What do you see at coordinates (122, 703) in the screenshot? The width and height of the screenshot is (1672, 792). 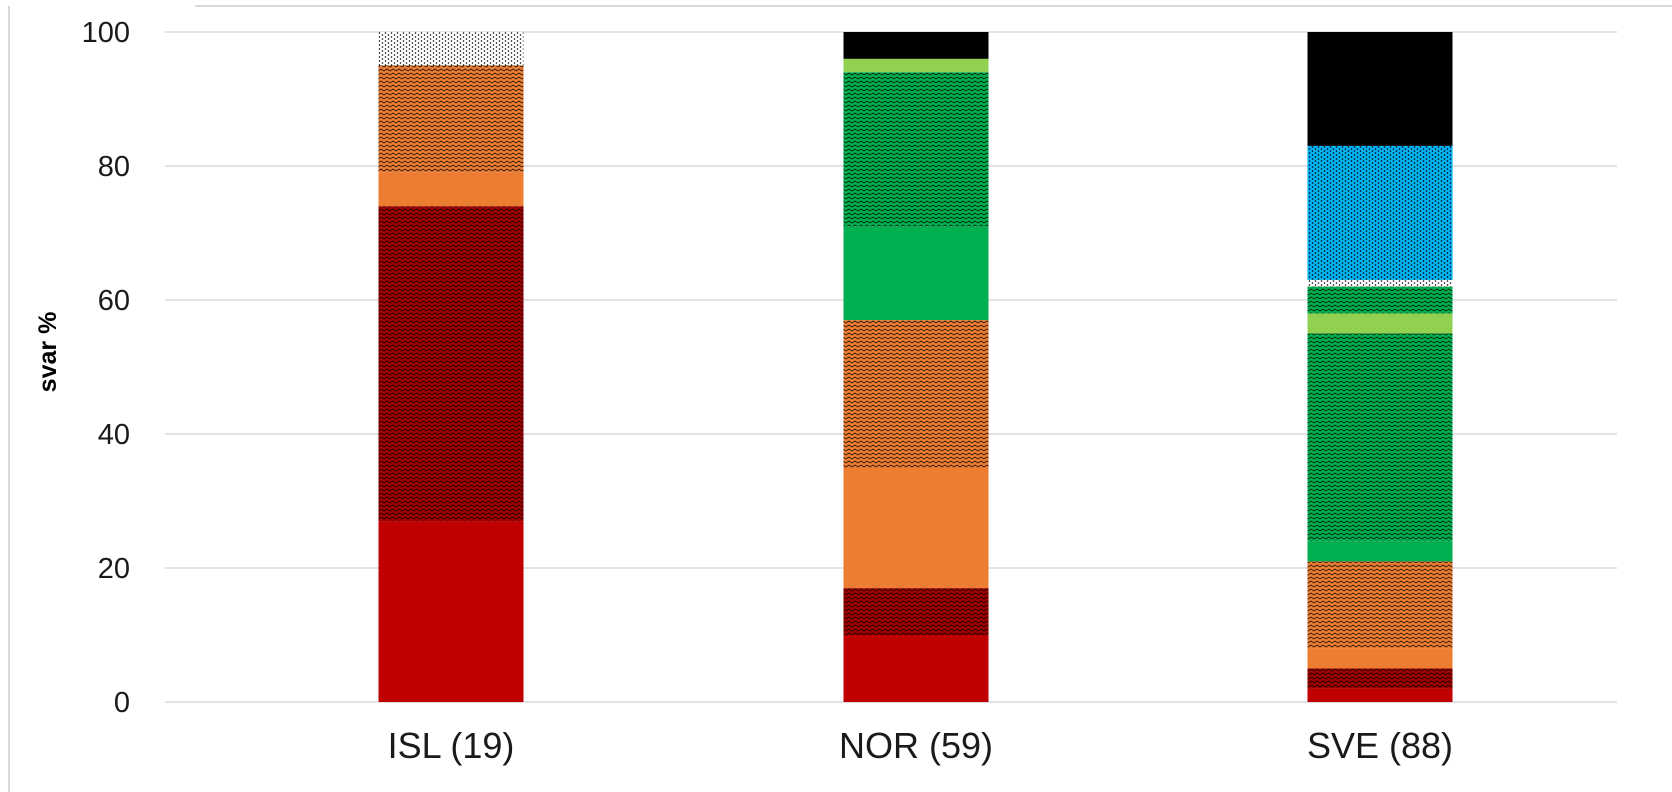 I see `y-tick-label: 0` at bounding box center [122, 703].